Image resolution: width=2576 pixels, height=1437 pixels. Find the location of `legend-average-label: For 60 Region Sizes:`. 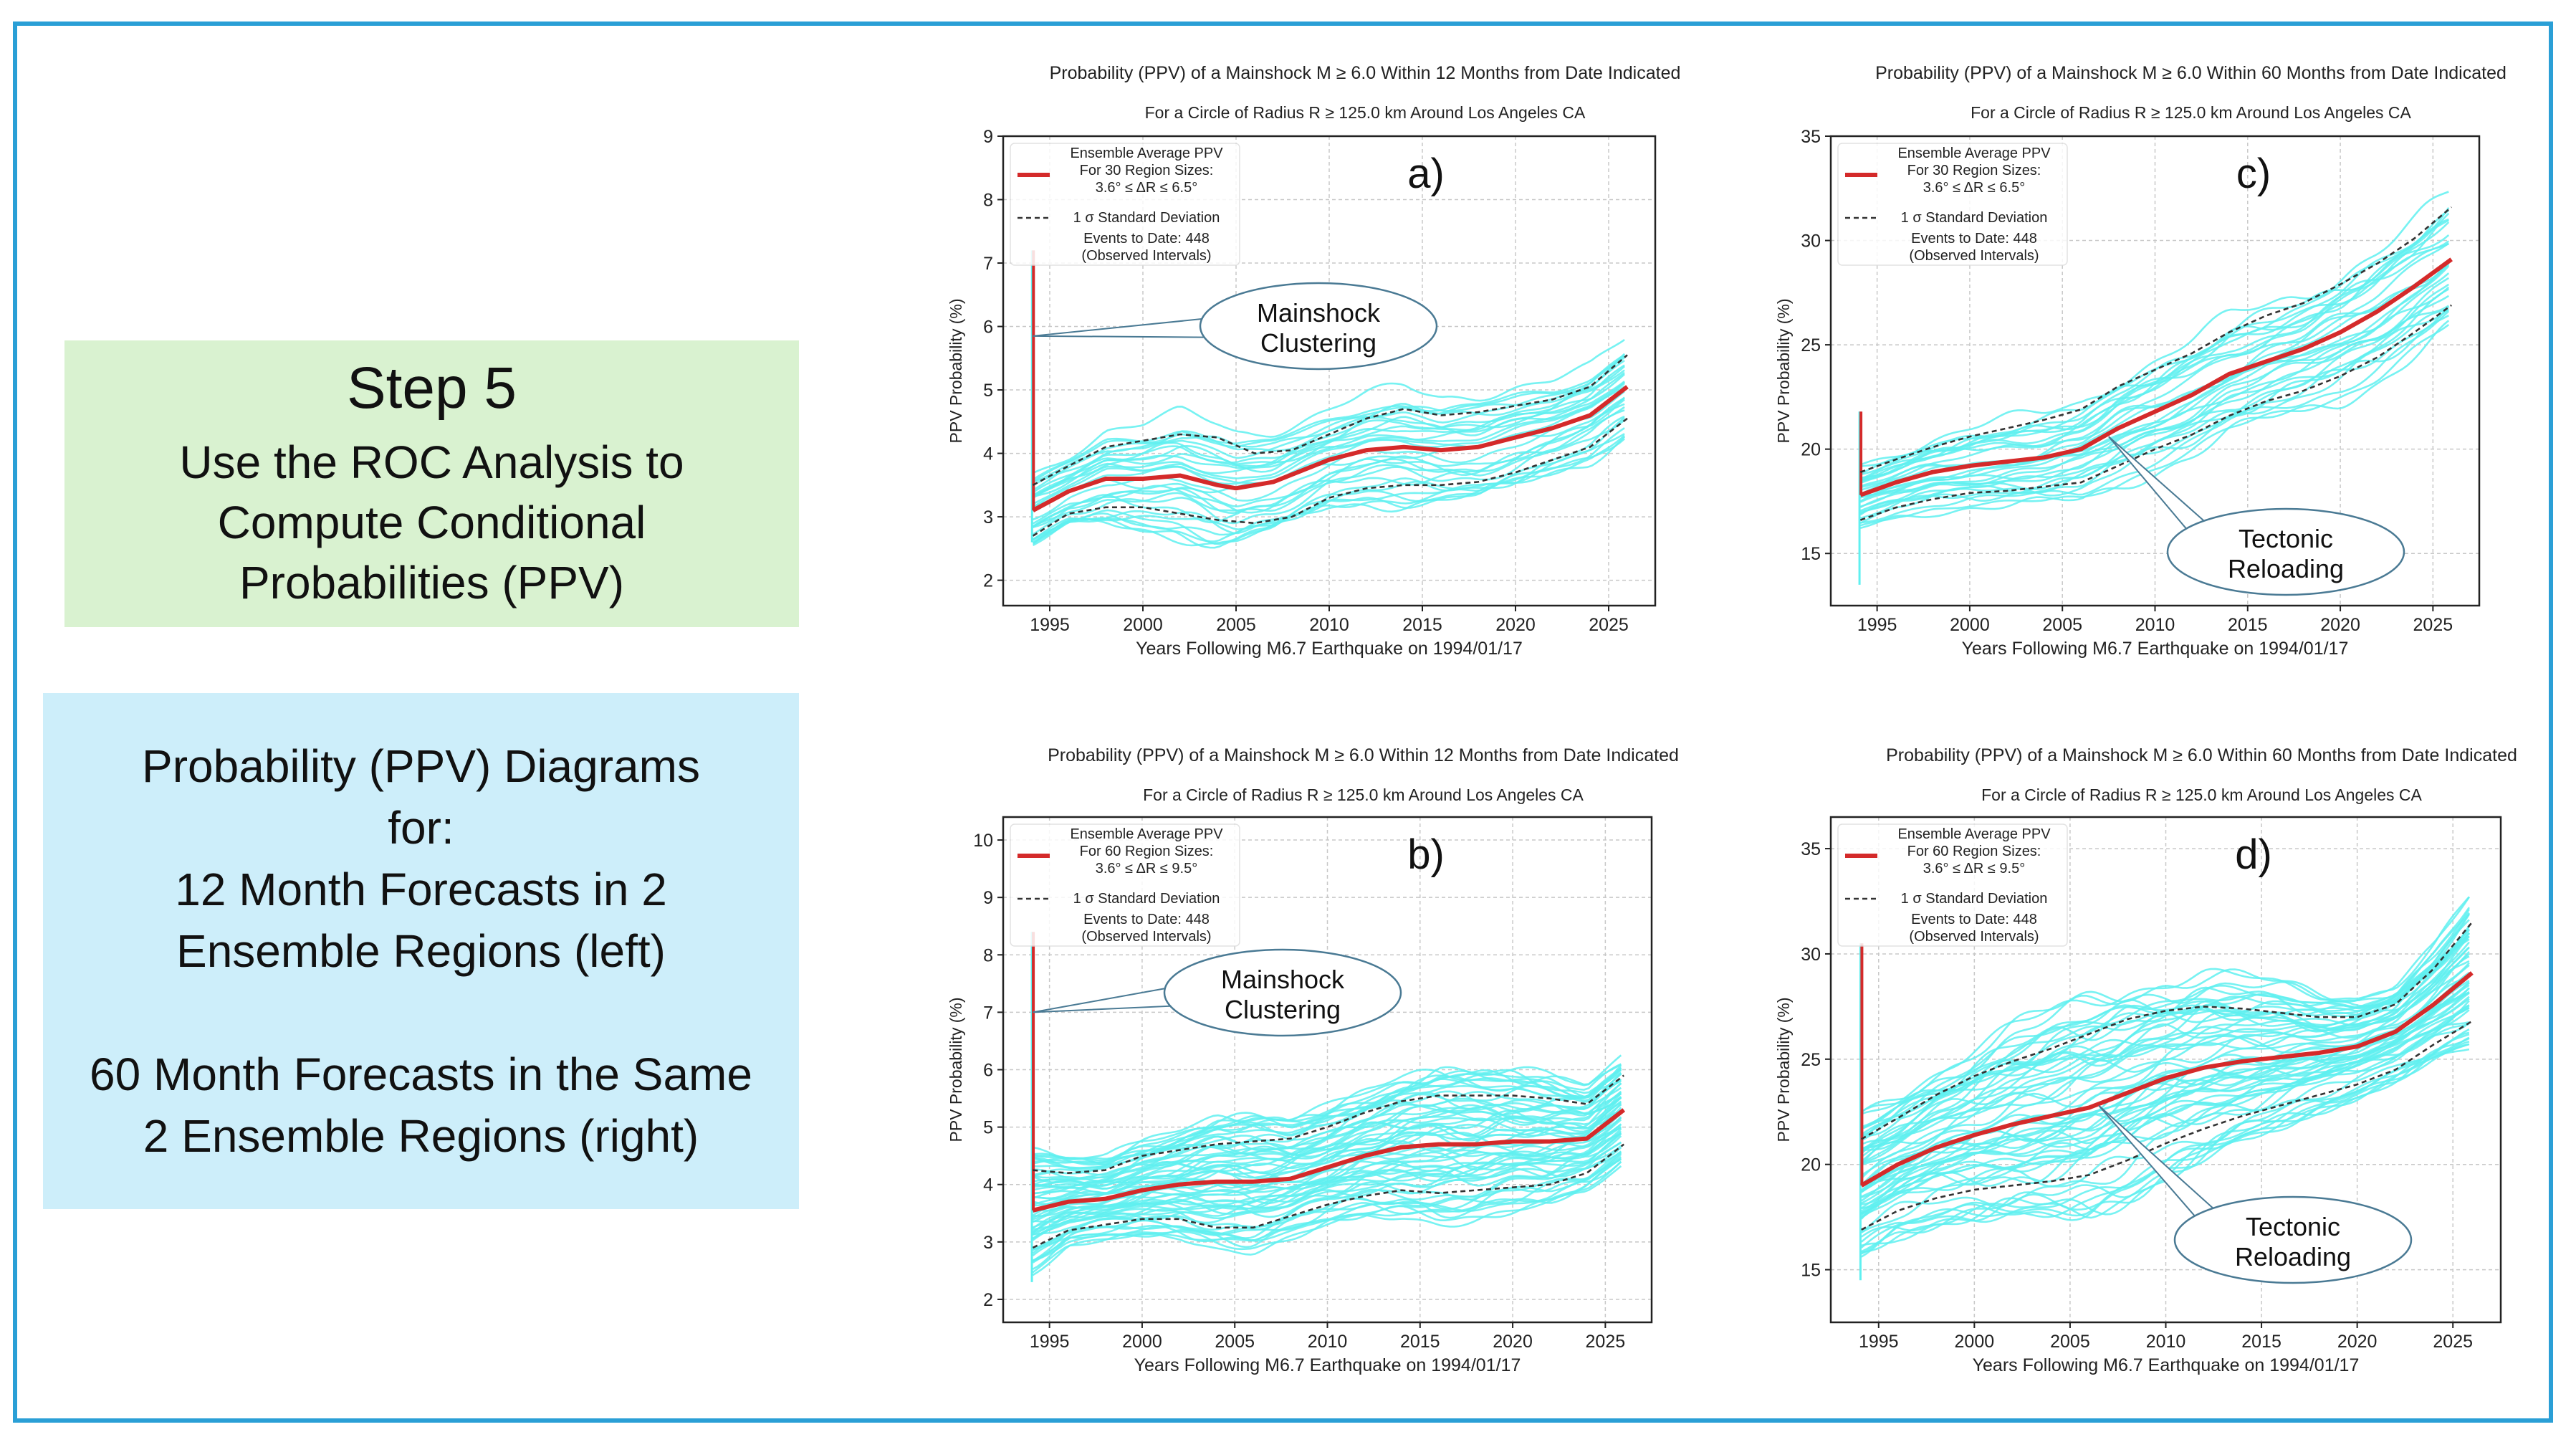

legend-average-label: For 60 Region Sizes: is located at coordinates (1147, 851).